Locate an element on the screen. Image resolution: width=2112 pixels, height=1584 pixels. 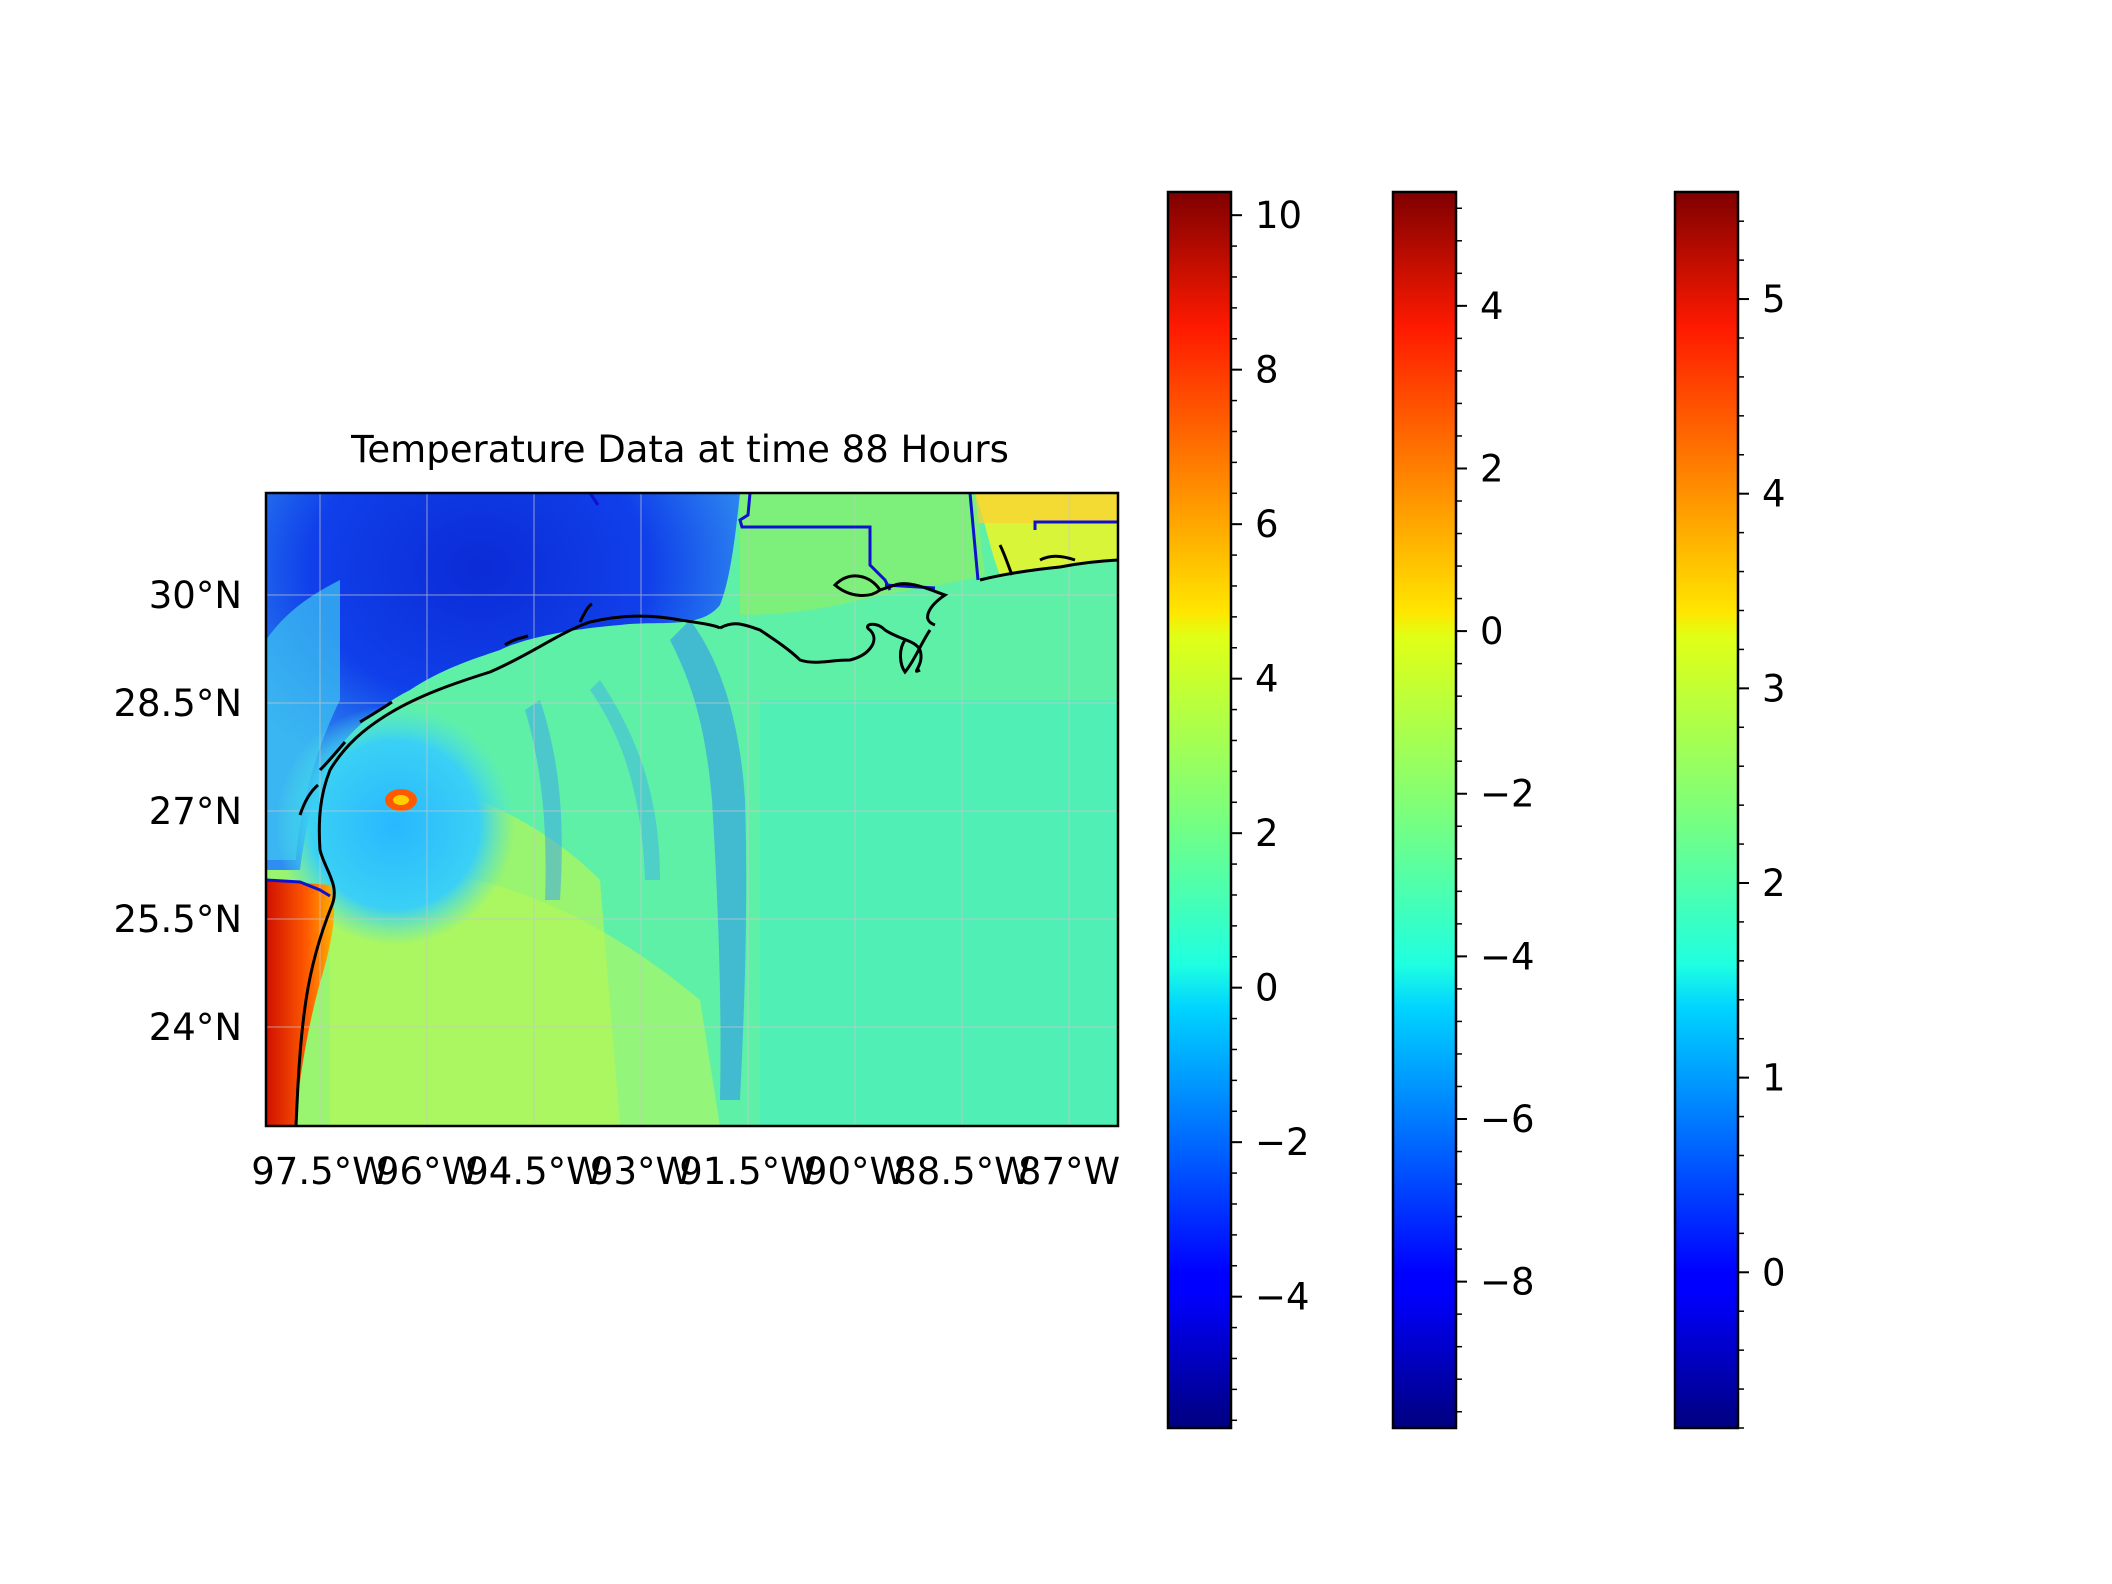
hurricane-eye-core is located at coordinates (401, 800).